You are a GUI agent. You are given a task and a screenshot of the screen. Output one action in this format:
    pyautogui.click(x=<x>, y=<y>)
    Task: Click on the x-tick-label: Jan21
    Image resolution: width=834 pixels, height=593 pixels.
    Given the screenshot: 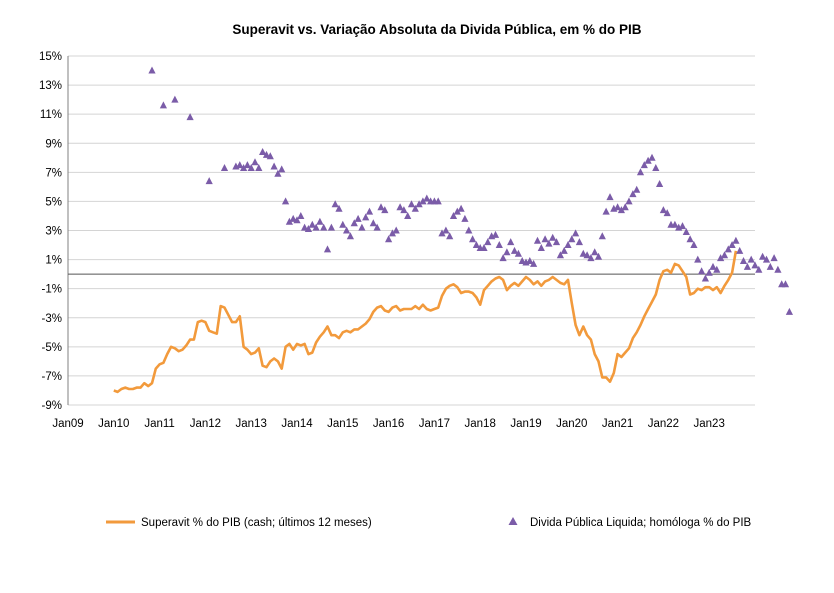 What is the action you would take?
    pyautogui.click(x=617, y=424)
    